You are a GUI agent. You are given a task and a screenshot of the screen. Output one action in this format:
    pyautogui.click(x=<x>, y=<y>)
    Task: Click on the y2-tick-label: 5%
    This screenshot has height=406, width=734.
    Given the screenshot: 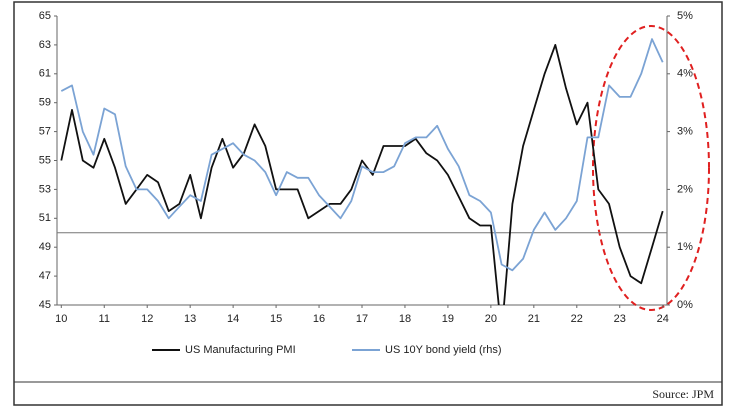 What is the action you would take?
    pyautogui.click(x=685, y=16)
    